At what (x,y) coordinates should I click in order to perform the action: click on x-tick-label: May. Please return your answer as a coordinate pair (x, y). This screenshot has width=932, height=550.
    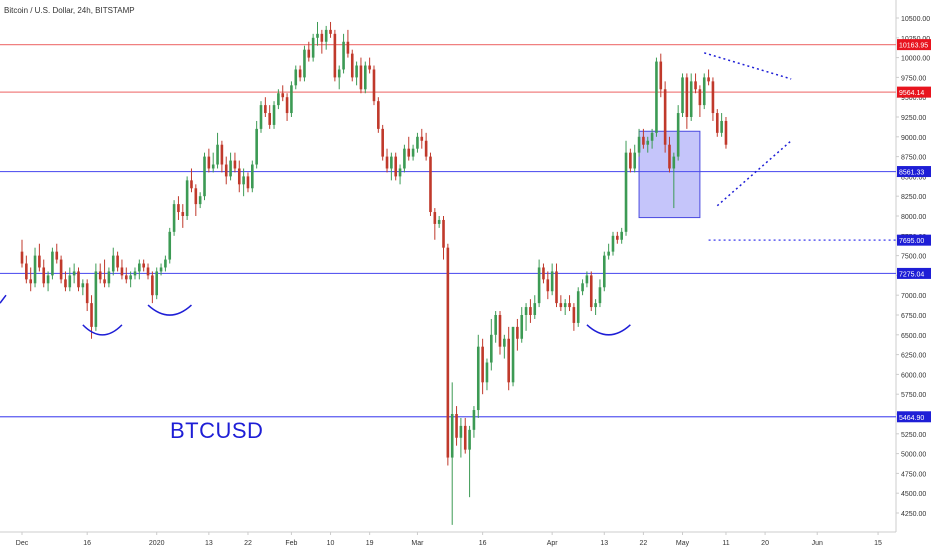
    Looking at the image, I should click on (683, 543).